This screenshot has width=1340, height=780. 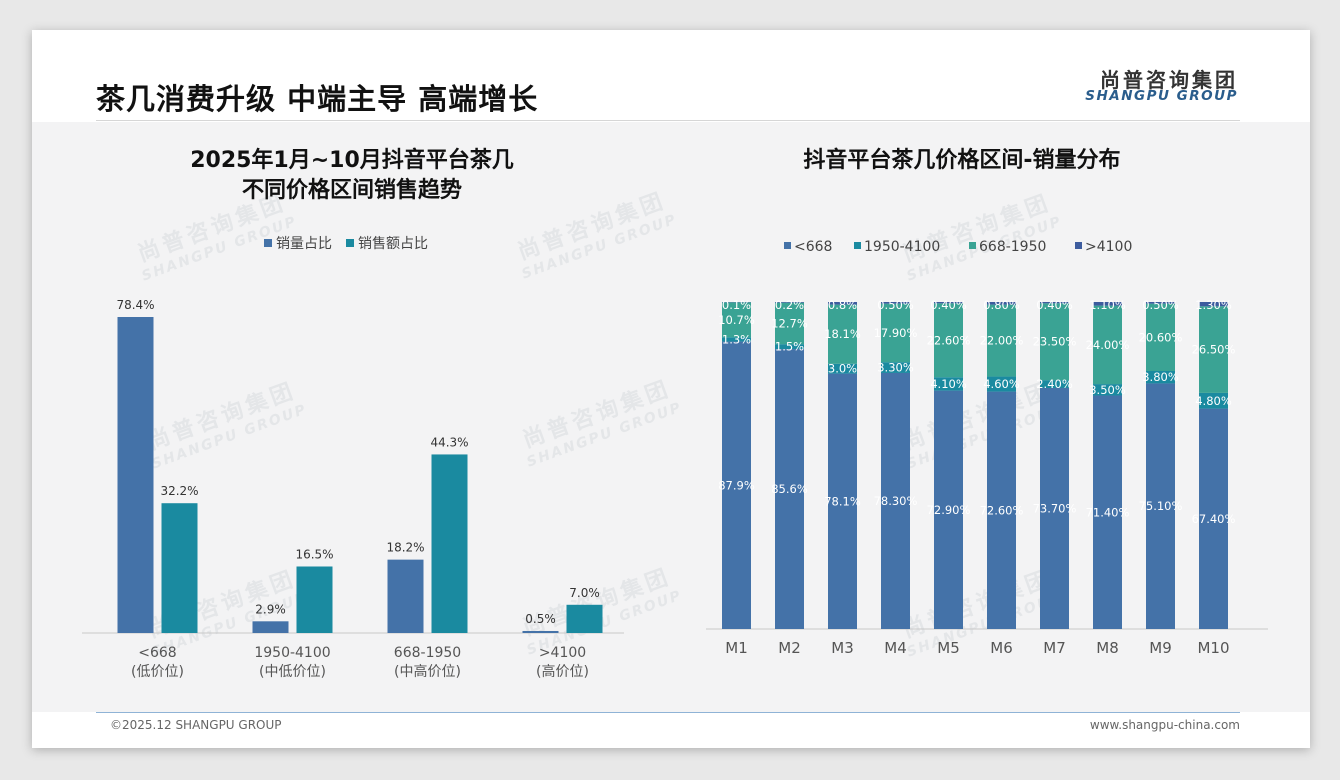 What do you see at coordinates (789, 648) in the screenshot?
I see `x-tick-label: M2` at bounding box center [789, 648].